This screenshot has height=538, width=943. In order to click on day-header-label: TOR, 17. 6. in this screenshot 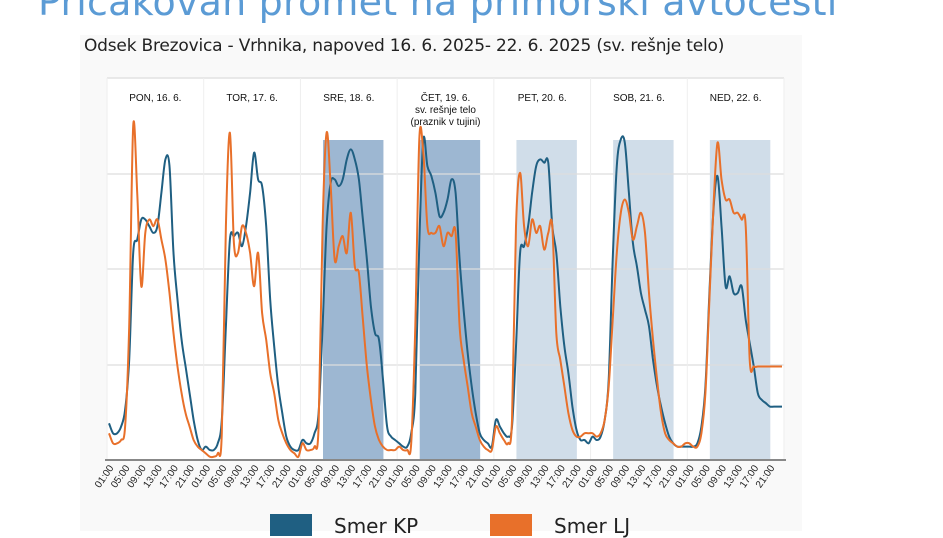, I will do `click(252, 98)`.